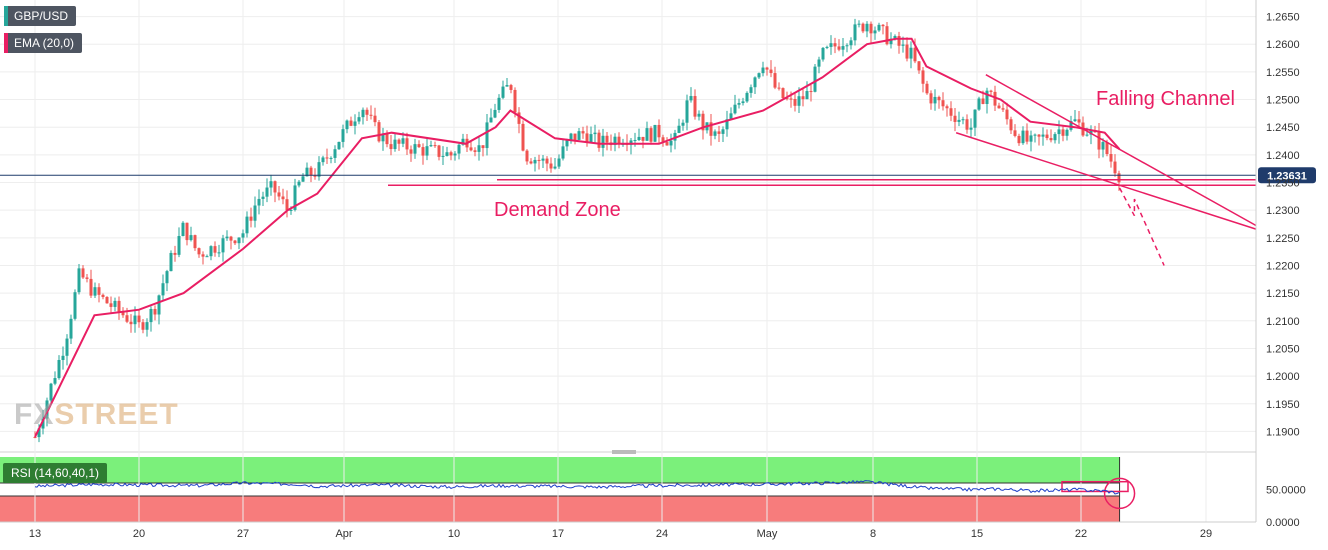 Image resolution: width=1328 pixels, height=550 pixels. Describe the element at coordinates (1283, 211) in the screenshot. I see `price-tick-label: 1.2300` at that location.